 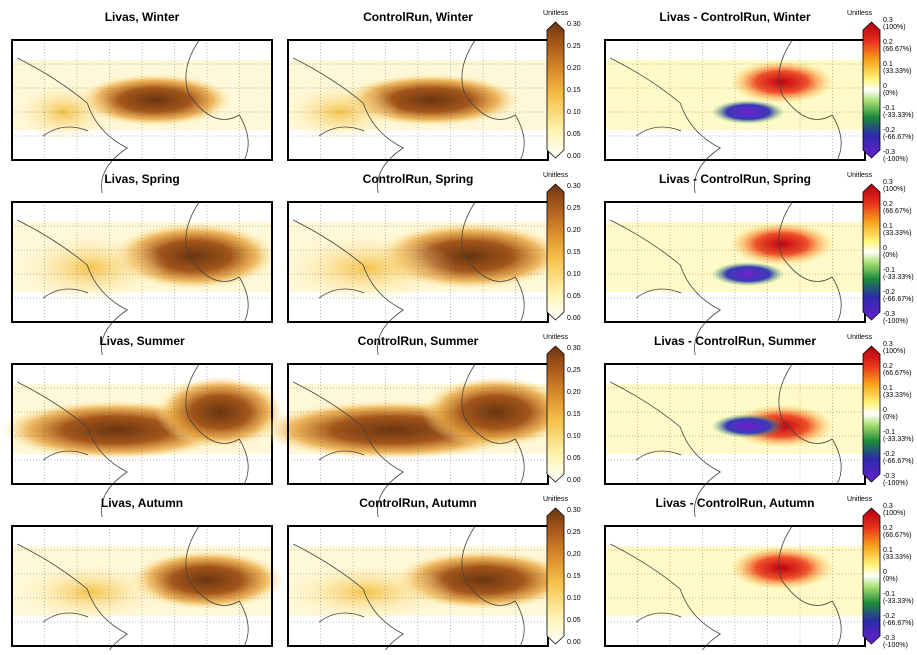 What do you see at coordinates (418, 503) in the screenshot?
I see `panel-title: ControlRun, Autumn` at bounding box center [418, 503].